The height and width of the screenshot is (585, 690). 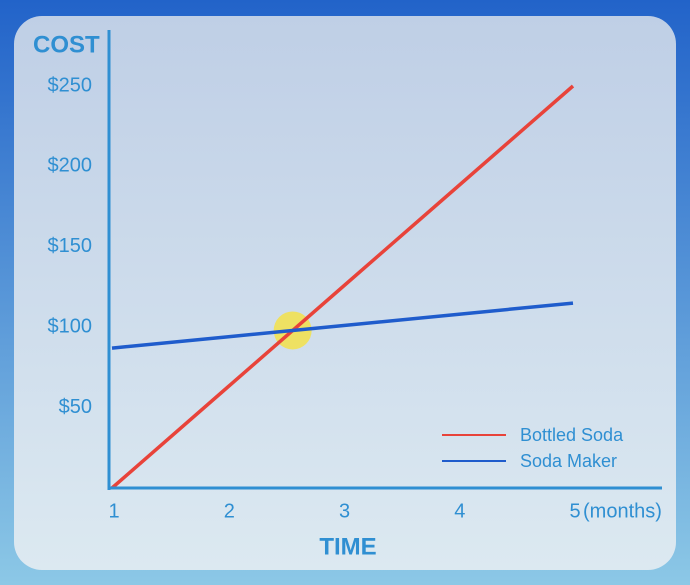 I want to click on legend-label: Soda Maker, so click(x=568, y=461).